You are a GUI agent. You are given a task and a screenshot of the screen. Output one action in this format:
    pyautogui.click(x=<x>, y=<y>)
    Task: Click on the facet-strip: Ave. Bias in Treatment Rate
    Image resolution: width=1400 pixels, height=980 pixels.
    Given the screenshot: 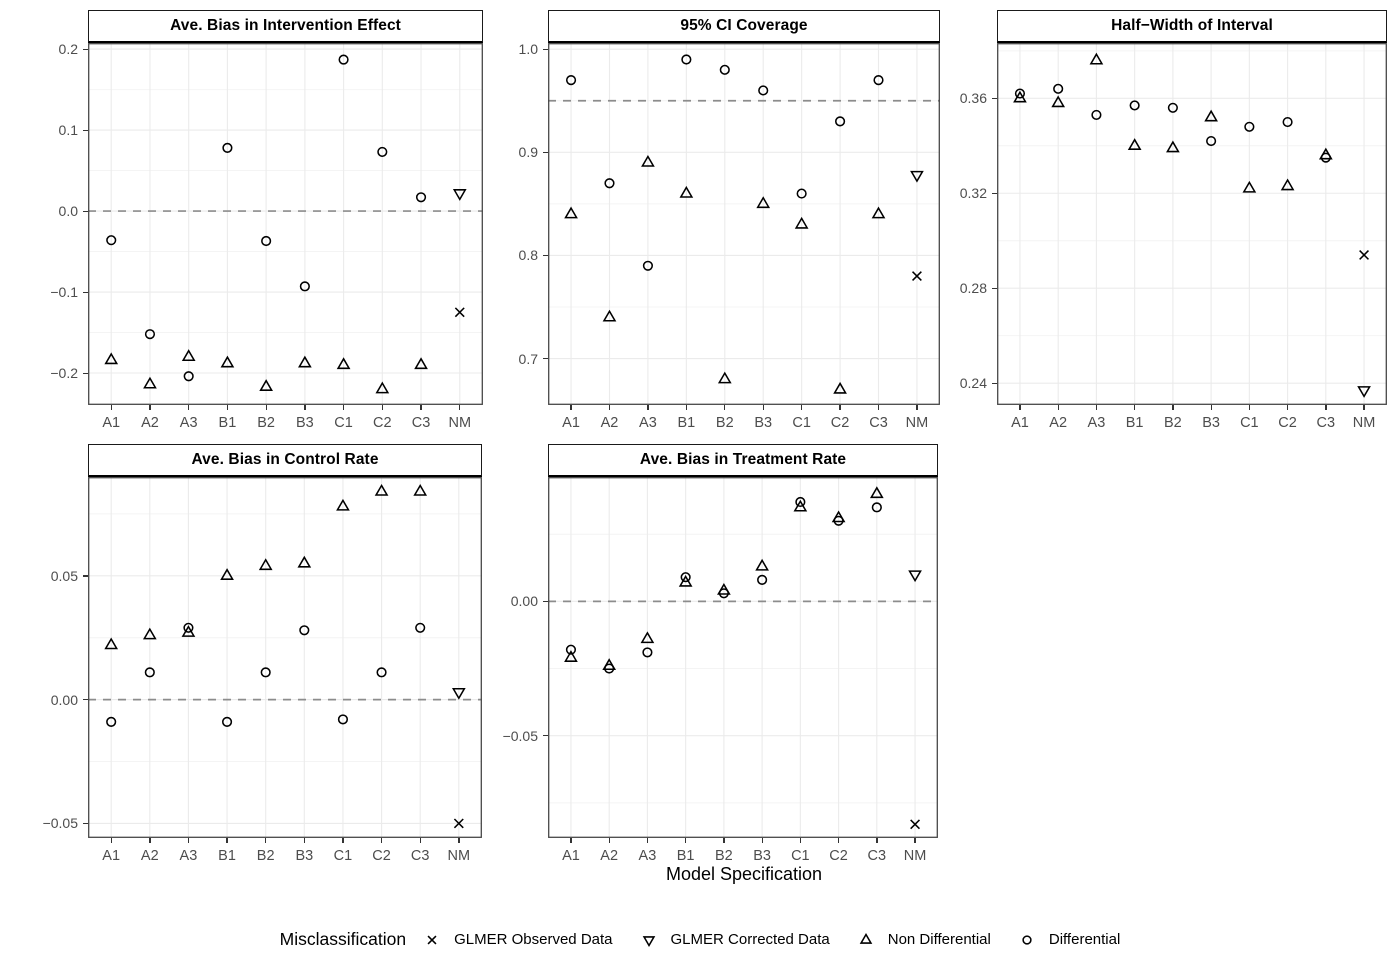 What is the action you would take?
    pyautogui.click(x=743, y=460)
    